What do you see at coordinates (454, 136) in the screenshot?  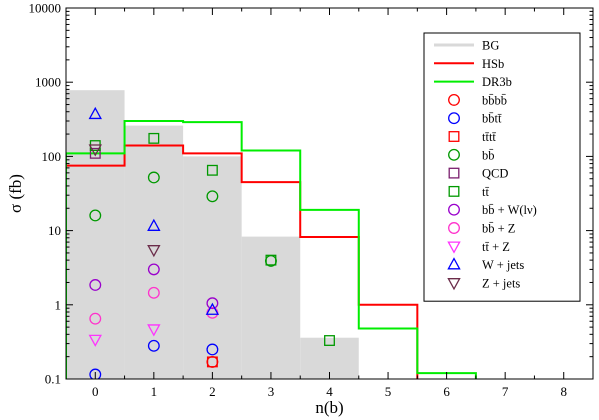 I see `legend-marker-tt-tt` at bounding box center [454, 136].